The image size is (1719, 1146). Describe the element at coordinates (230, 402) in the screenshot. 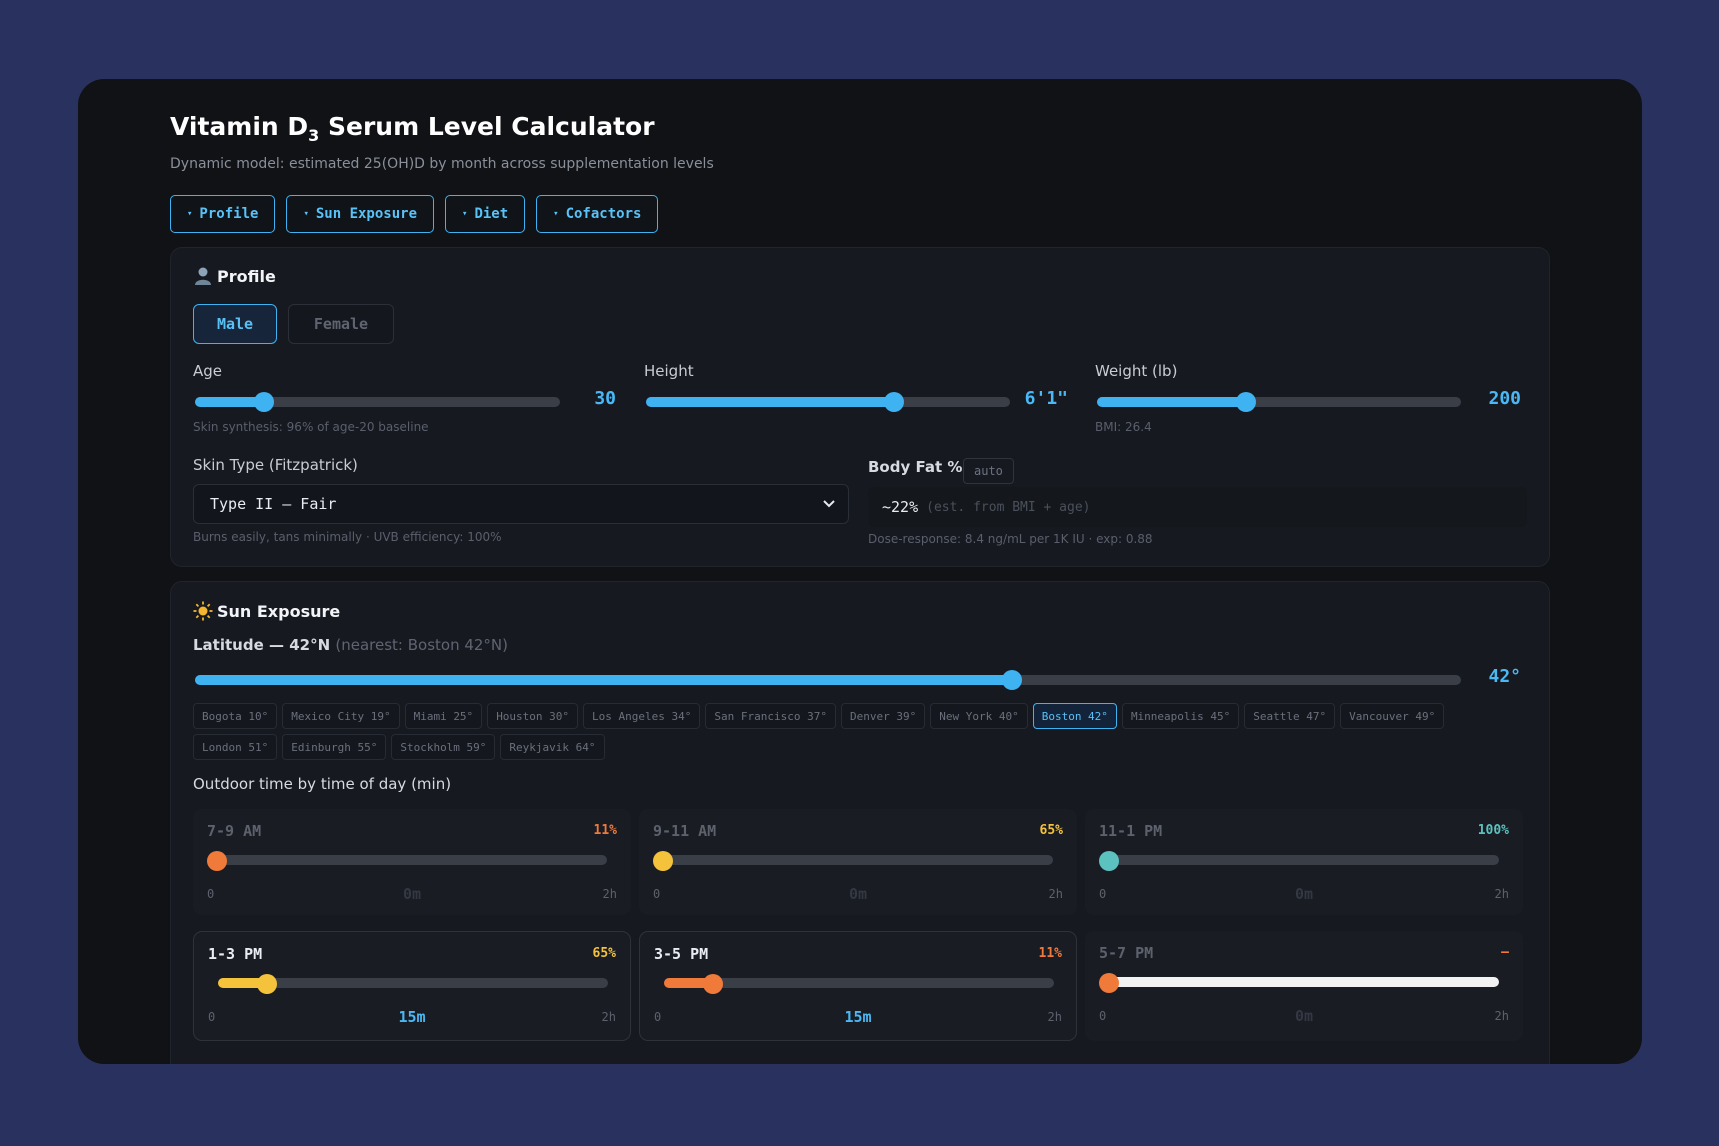

I see `age-slider-fill` at that location.